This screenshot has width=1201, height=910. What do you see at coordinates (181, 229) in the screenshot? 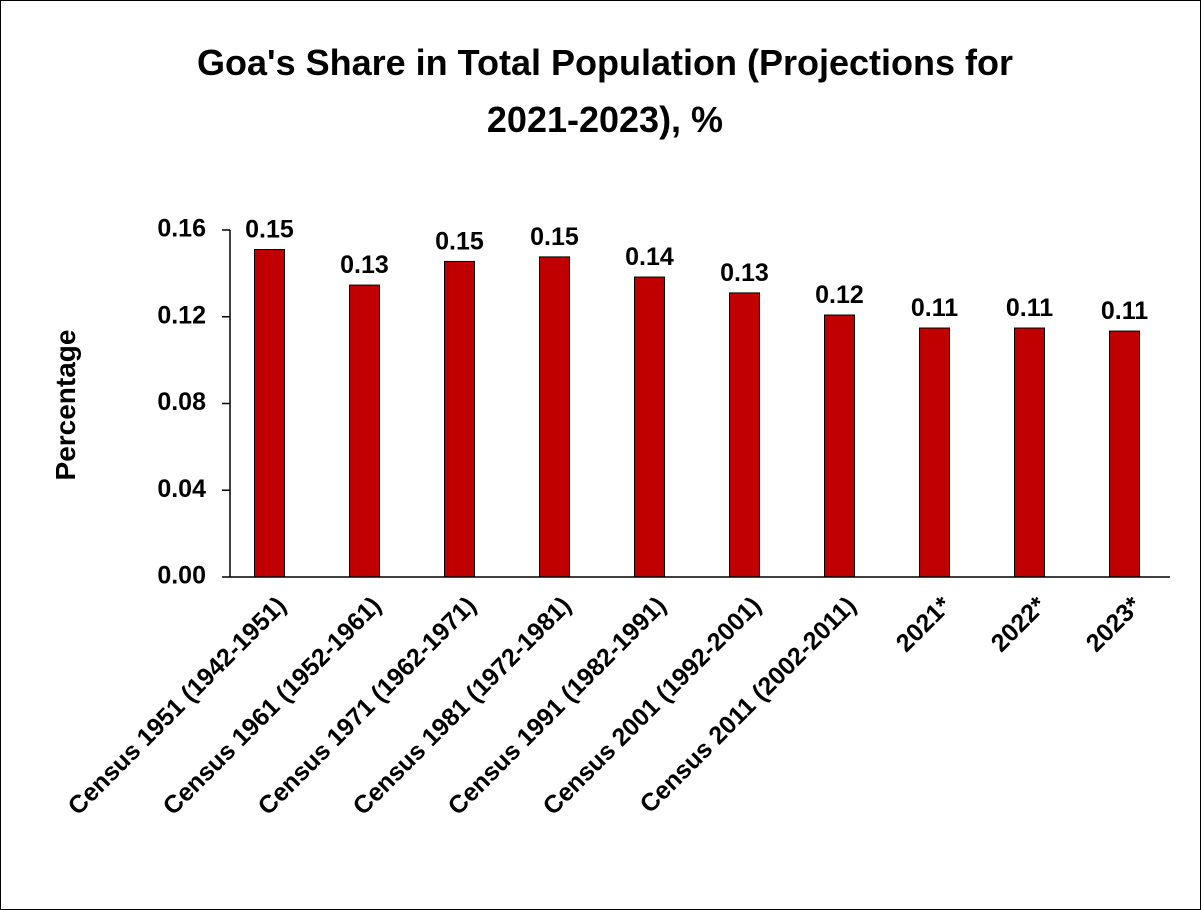
I see `y-tick-label: 0.16` at bounding box center [181, 229].